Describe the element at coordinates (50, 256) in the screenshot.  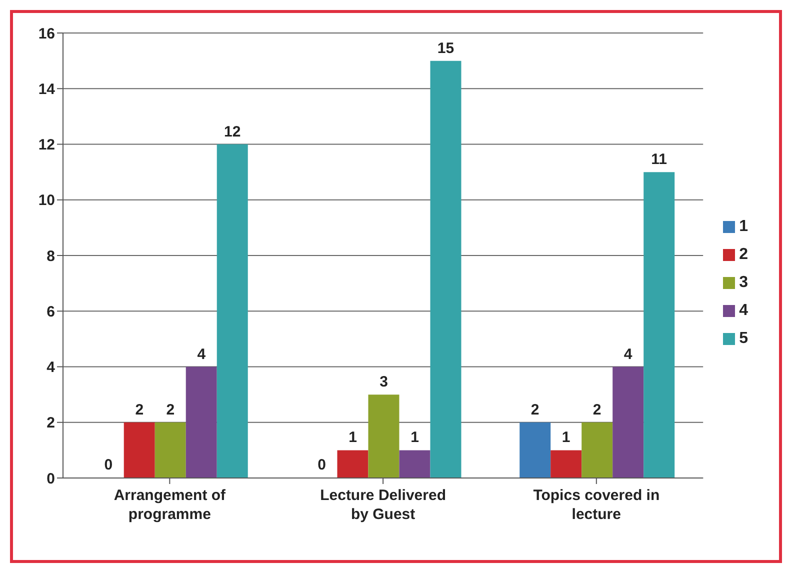
I see `y-tick-label: 8` at that location.